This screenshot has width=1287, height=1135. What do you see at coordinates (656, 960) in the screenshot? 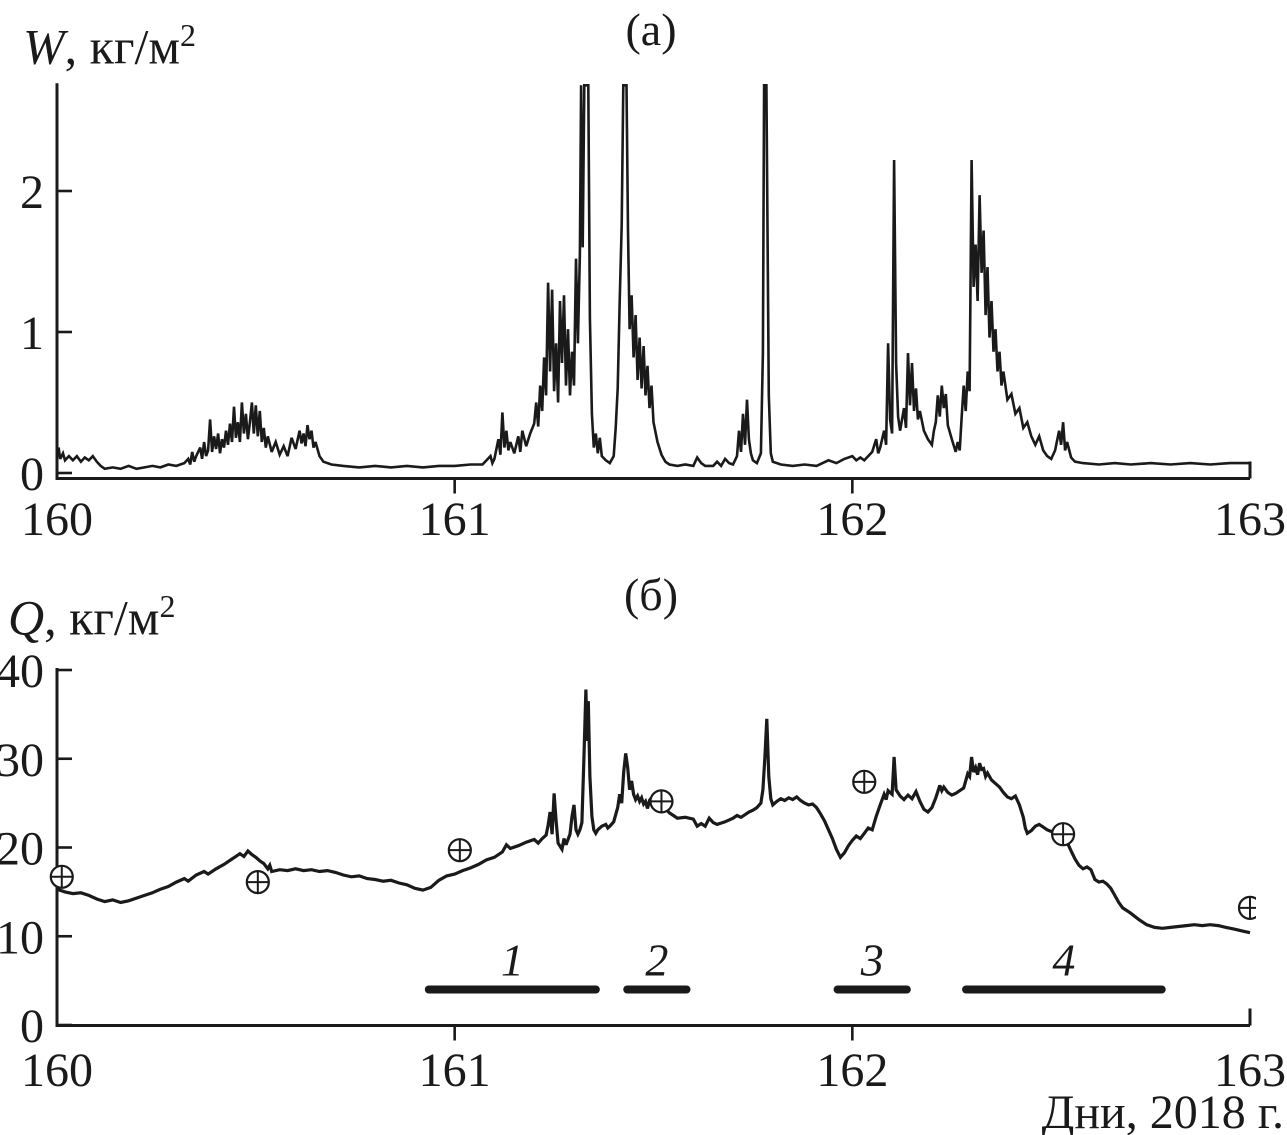
I see `interval-label-2: 2` at bounding box center [656, 960].